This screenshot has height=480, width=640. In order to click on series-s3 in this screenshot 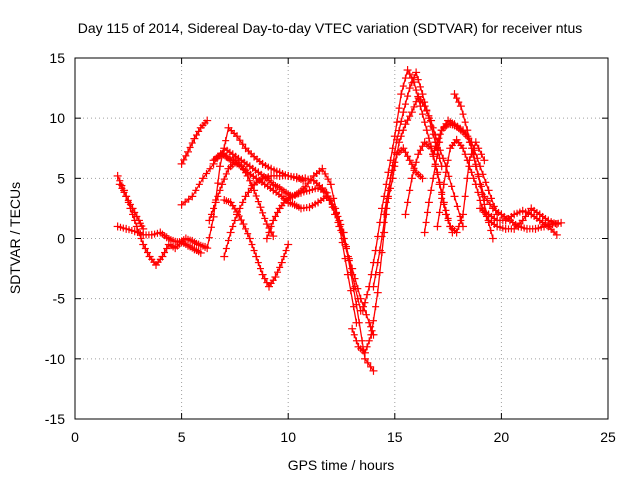, I will do `click(131, 206)`.